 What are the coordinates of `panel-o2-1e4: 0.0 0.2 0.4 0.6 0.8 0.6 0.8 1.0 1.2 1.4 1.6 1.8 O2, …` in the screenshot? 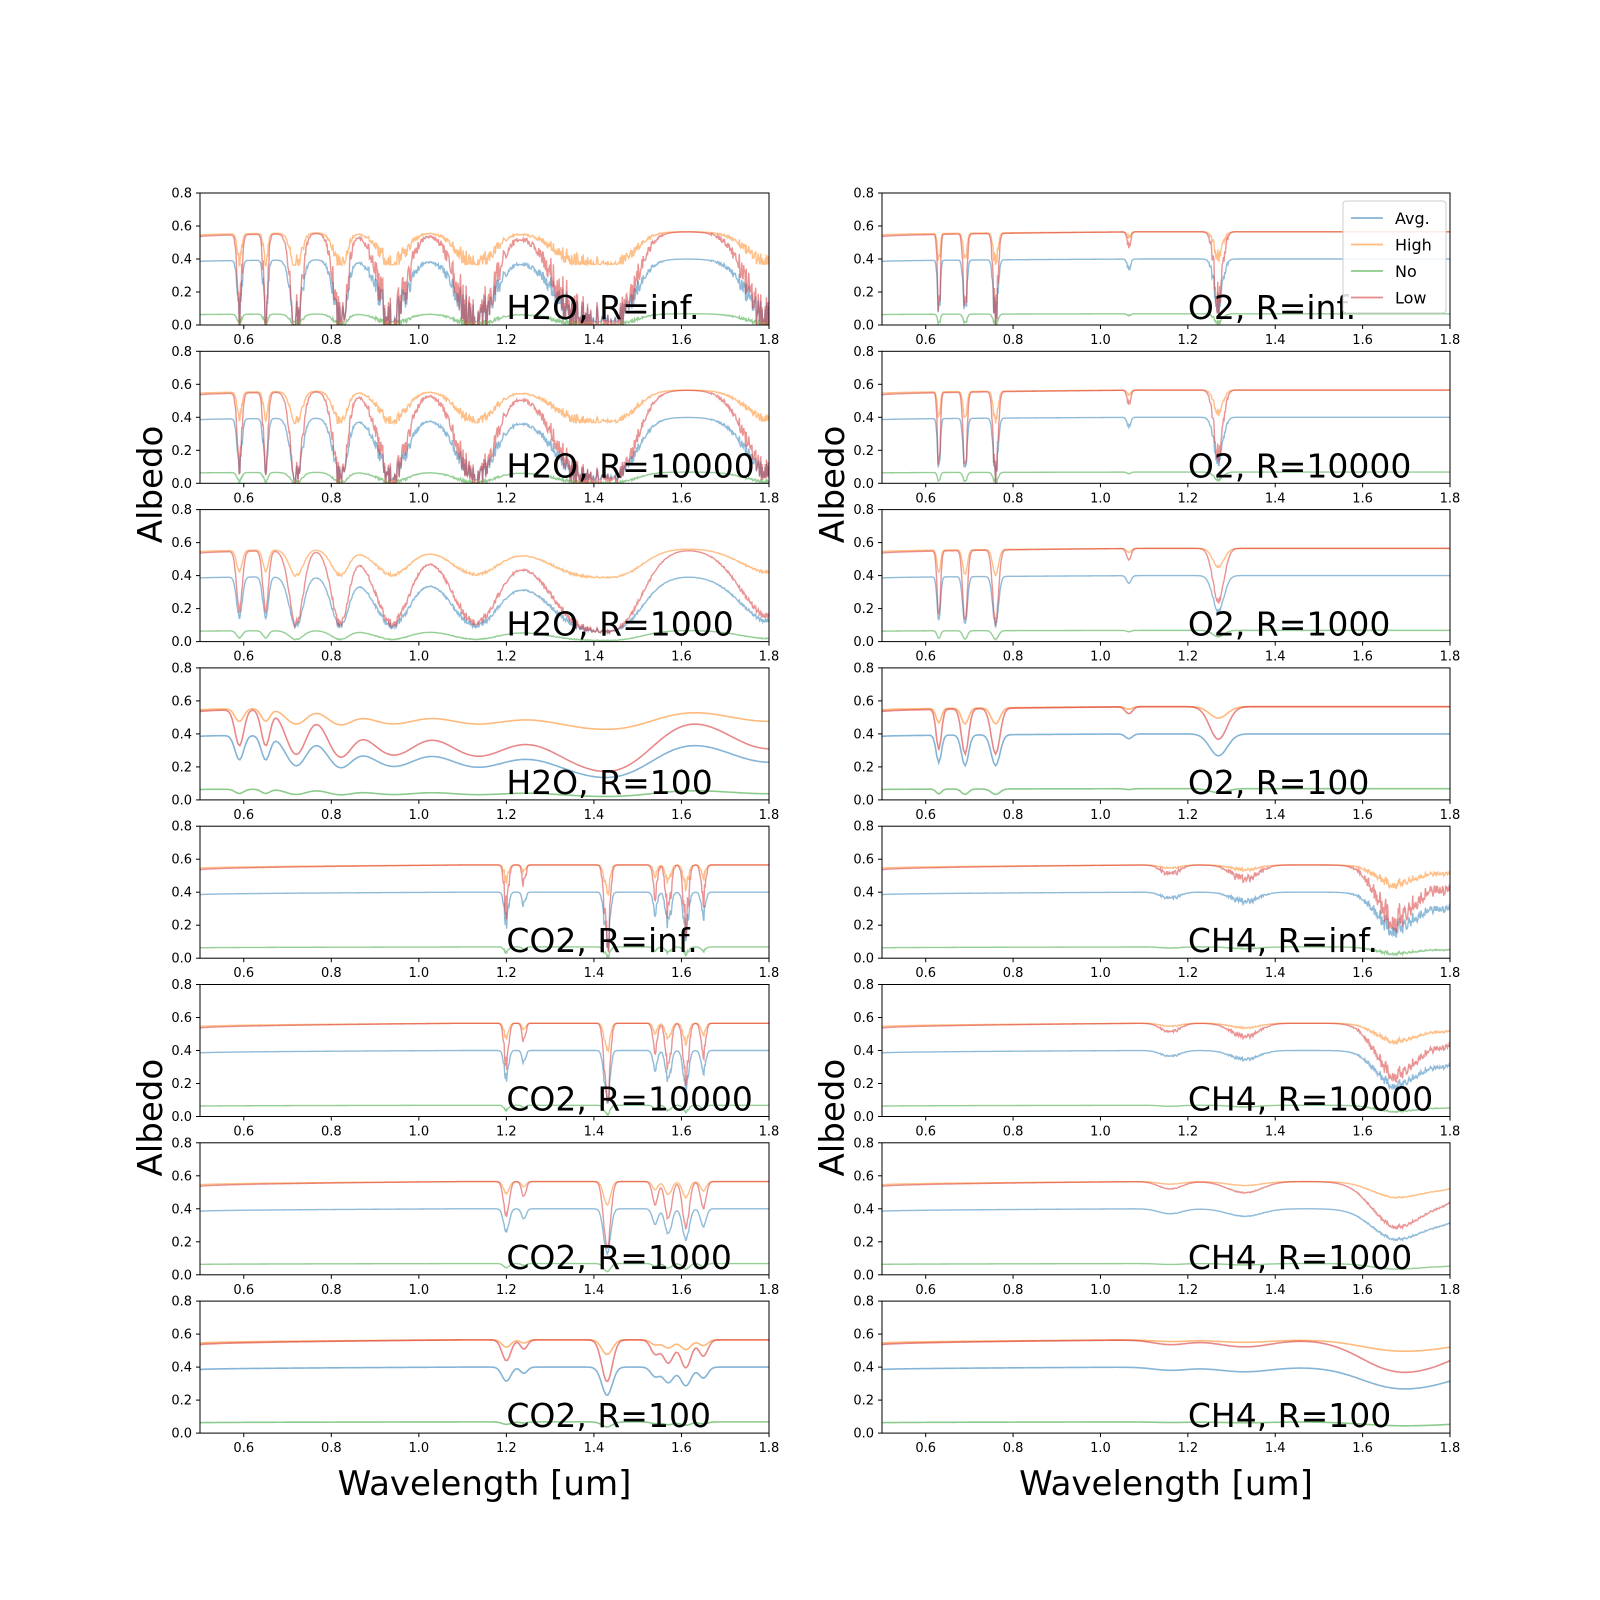 It's located at (1156, 426).